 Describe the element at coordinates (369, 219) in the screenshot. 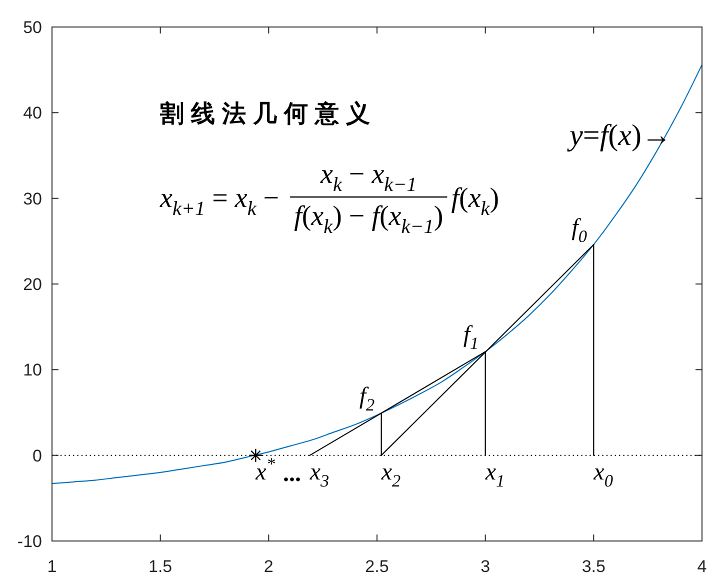

I see `text: f(x$_{k}$) − f(x$_{k−1}$)` at that location.